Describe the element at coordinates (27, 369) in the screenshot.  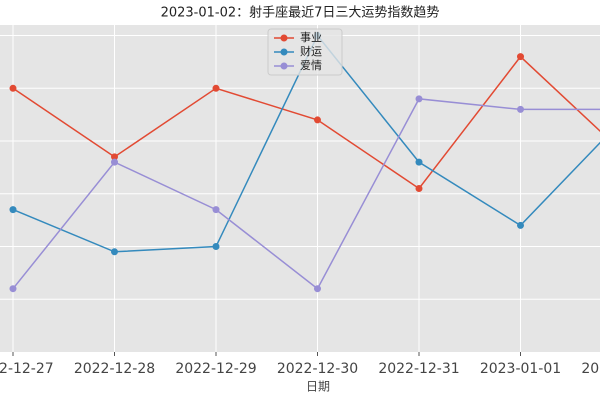
I see `x-tick-label: 2022-12-27` at that location.